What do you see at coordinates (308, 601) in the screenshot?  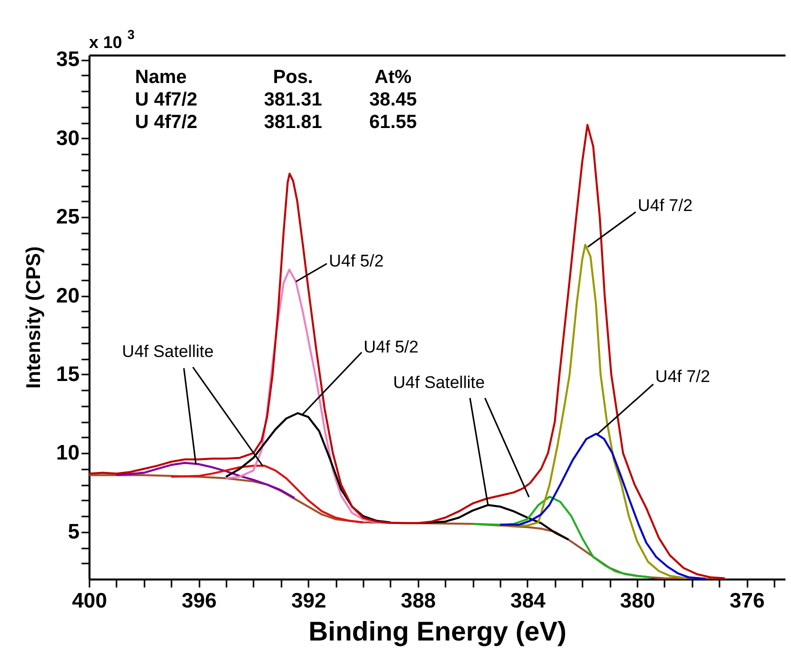 I see `x-tick-label: 392` at bounding box center [308, 601].